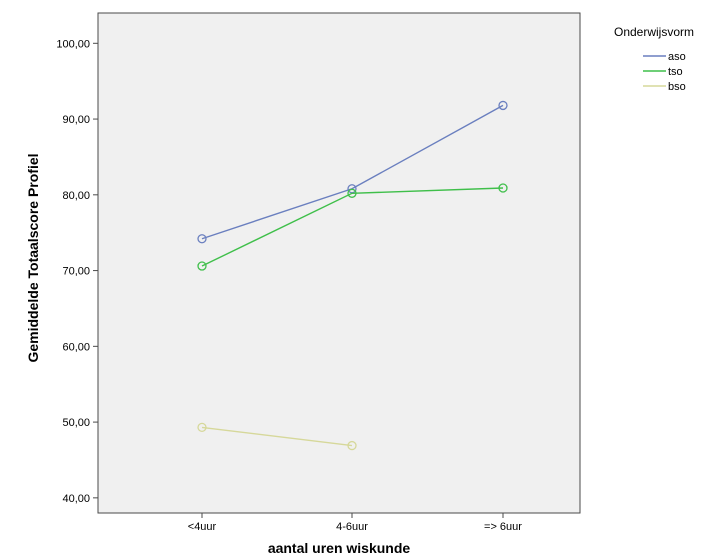  Describe the element at coordinates (76, 196) in the screenshot. I see `y-tick-label: 80,00` at that location.